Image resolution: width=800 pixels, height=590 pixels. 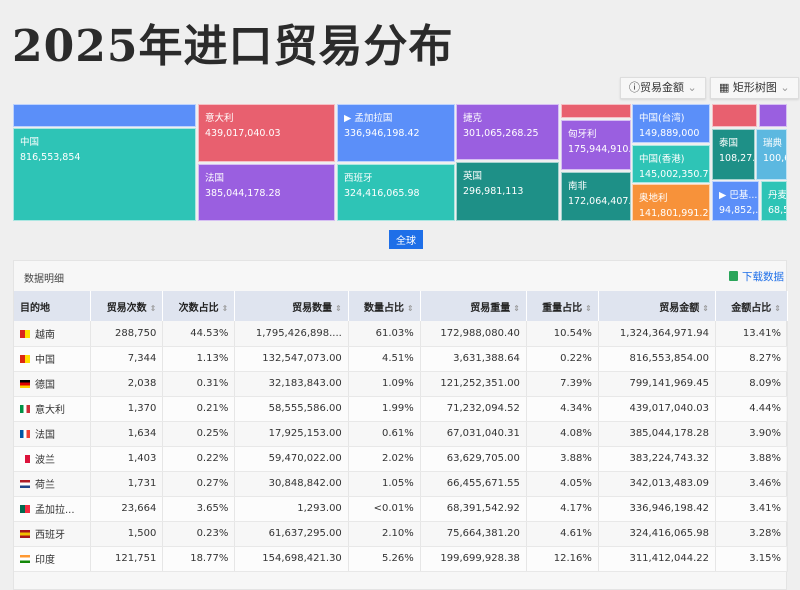 I want to click on table-cell: 75,664,381.20, so click(x=473, y=534).